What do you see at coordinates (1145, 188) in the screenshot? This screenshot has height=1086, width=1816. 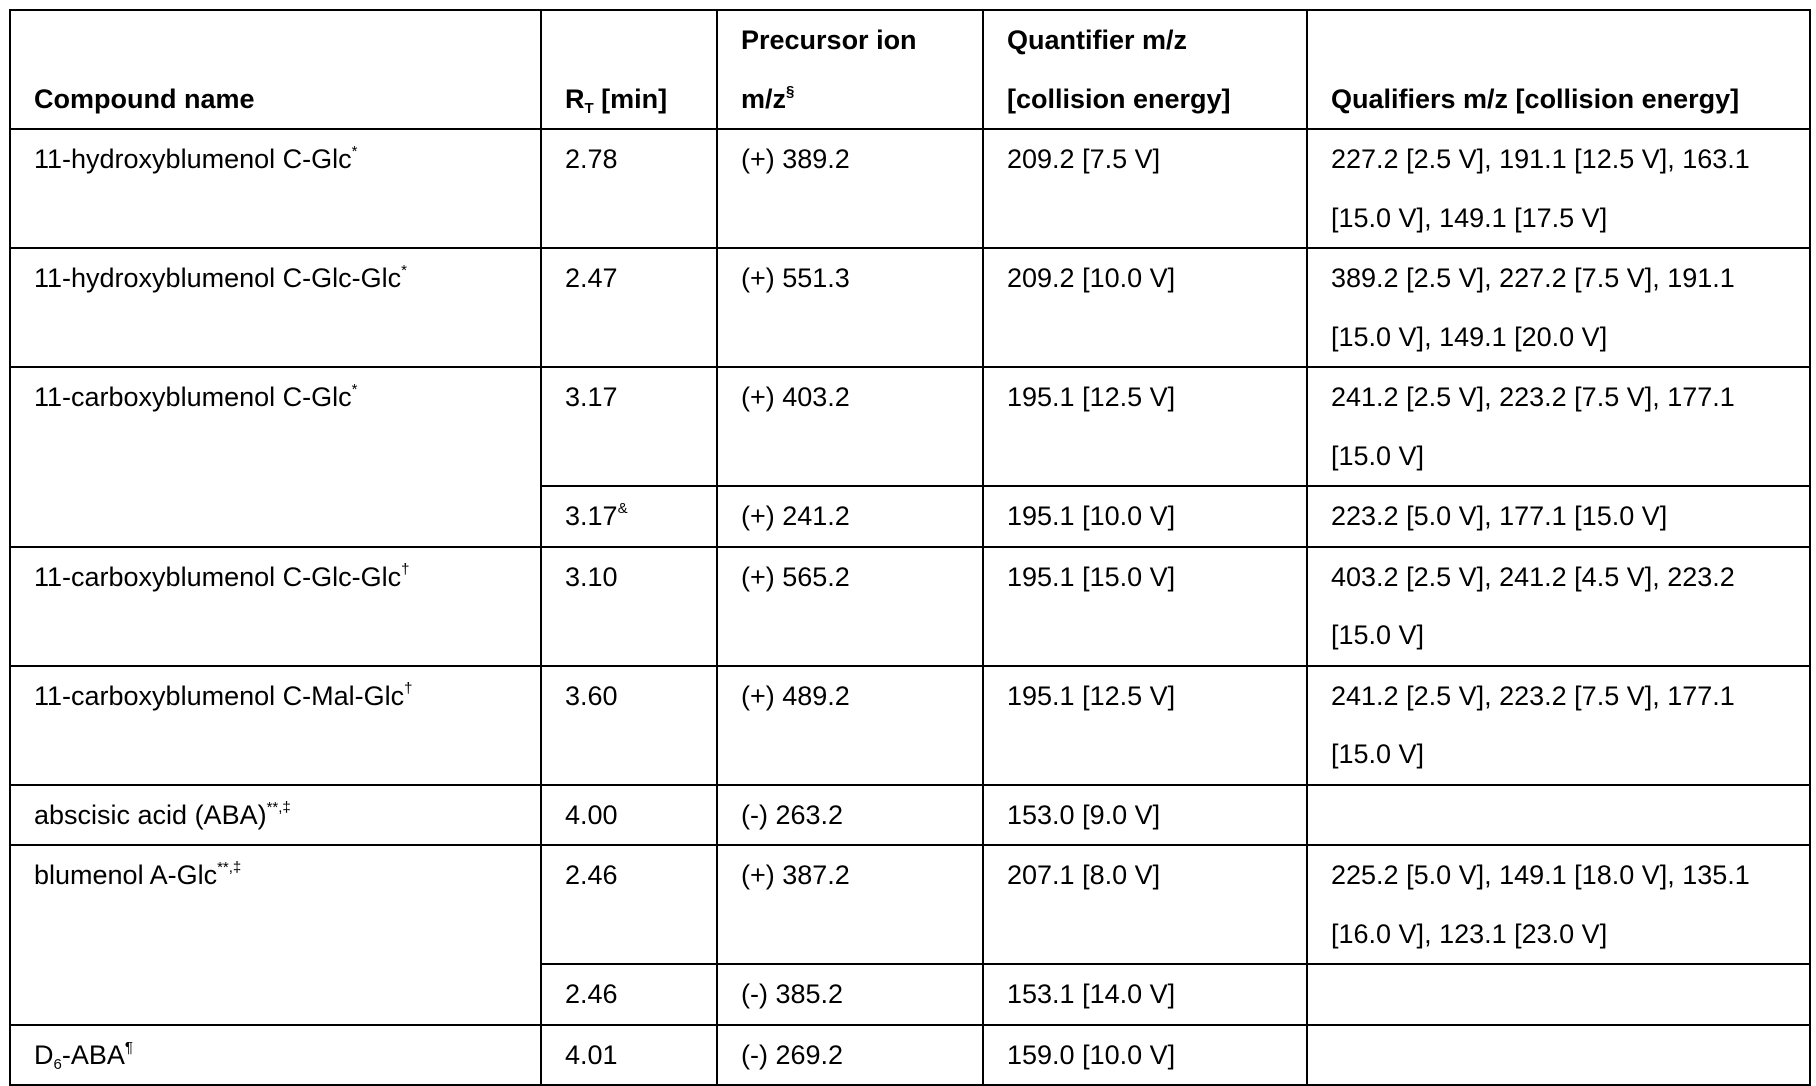 I see `quantifier-cell: 209.2 [7.5 V]` at bounding box center [1145, 188].